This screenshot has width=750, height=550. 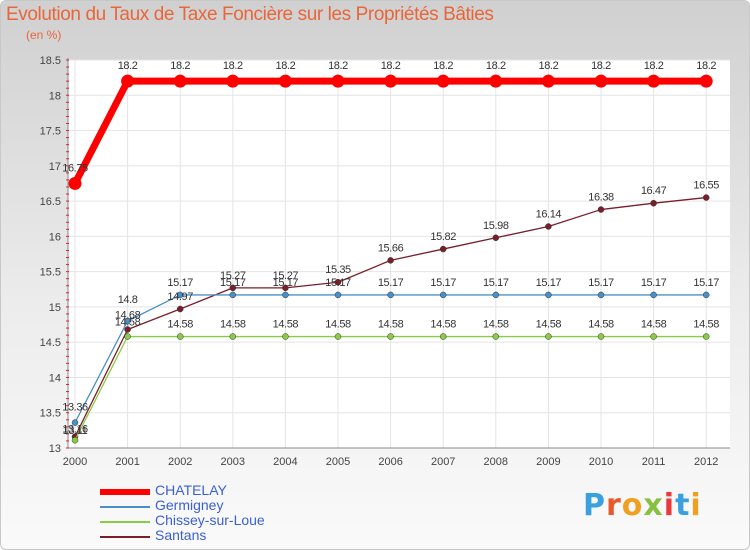 What do you see at coordinates (210, 535) in the screenshot?
I see `legend-item-santans: Santans` at bounding box center [210, 535].